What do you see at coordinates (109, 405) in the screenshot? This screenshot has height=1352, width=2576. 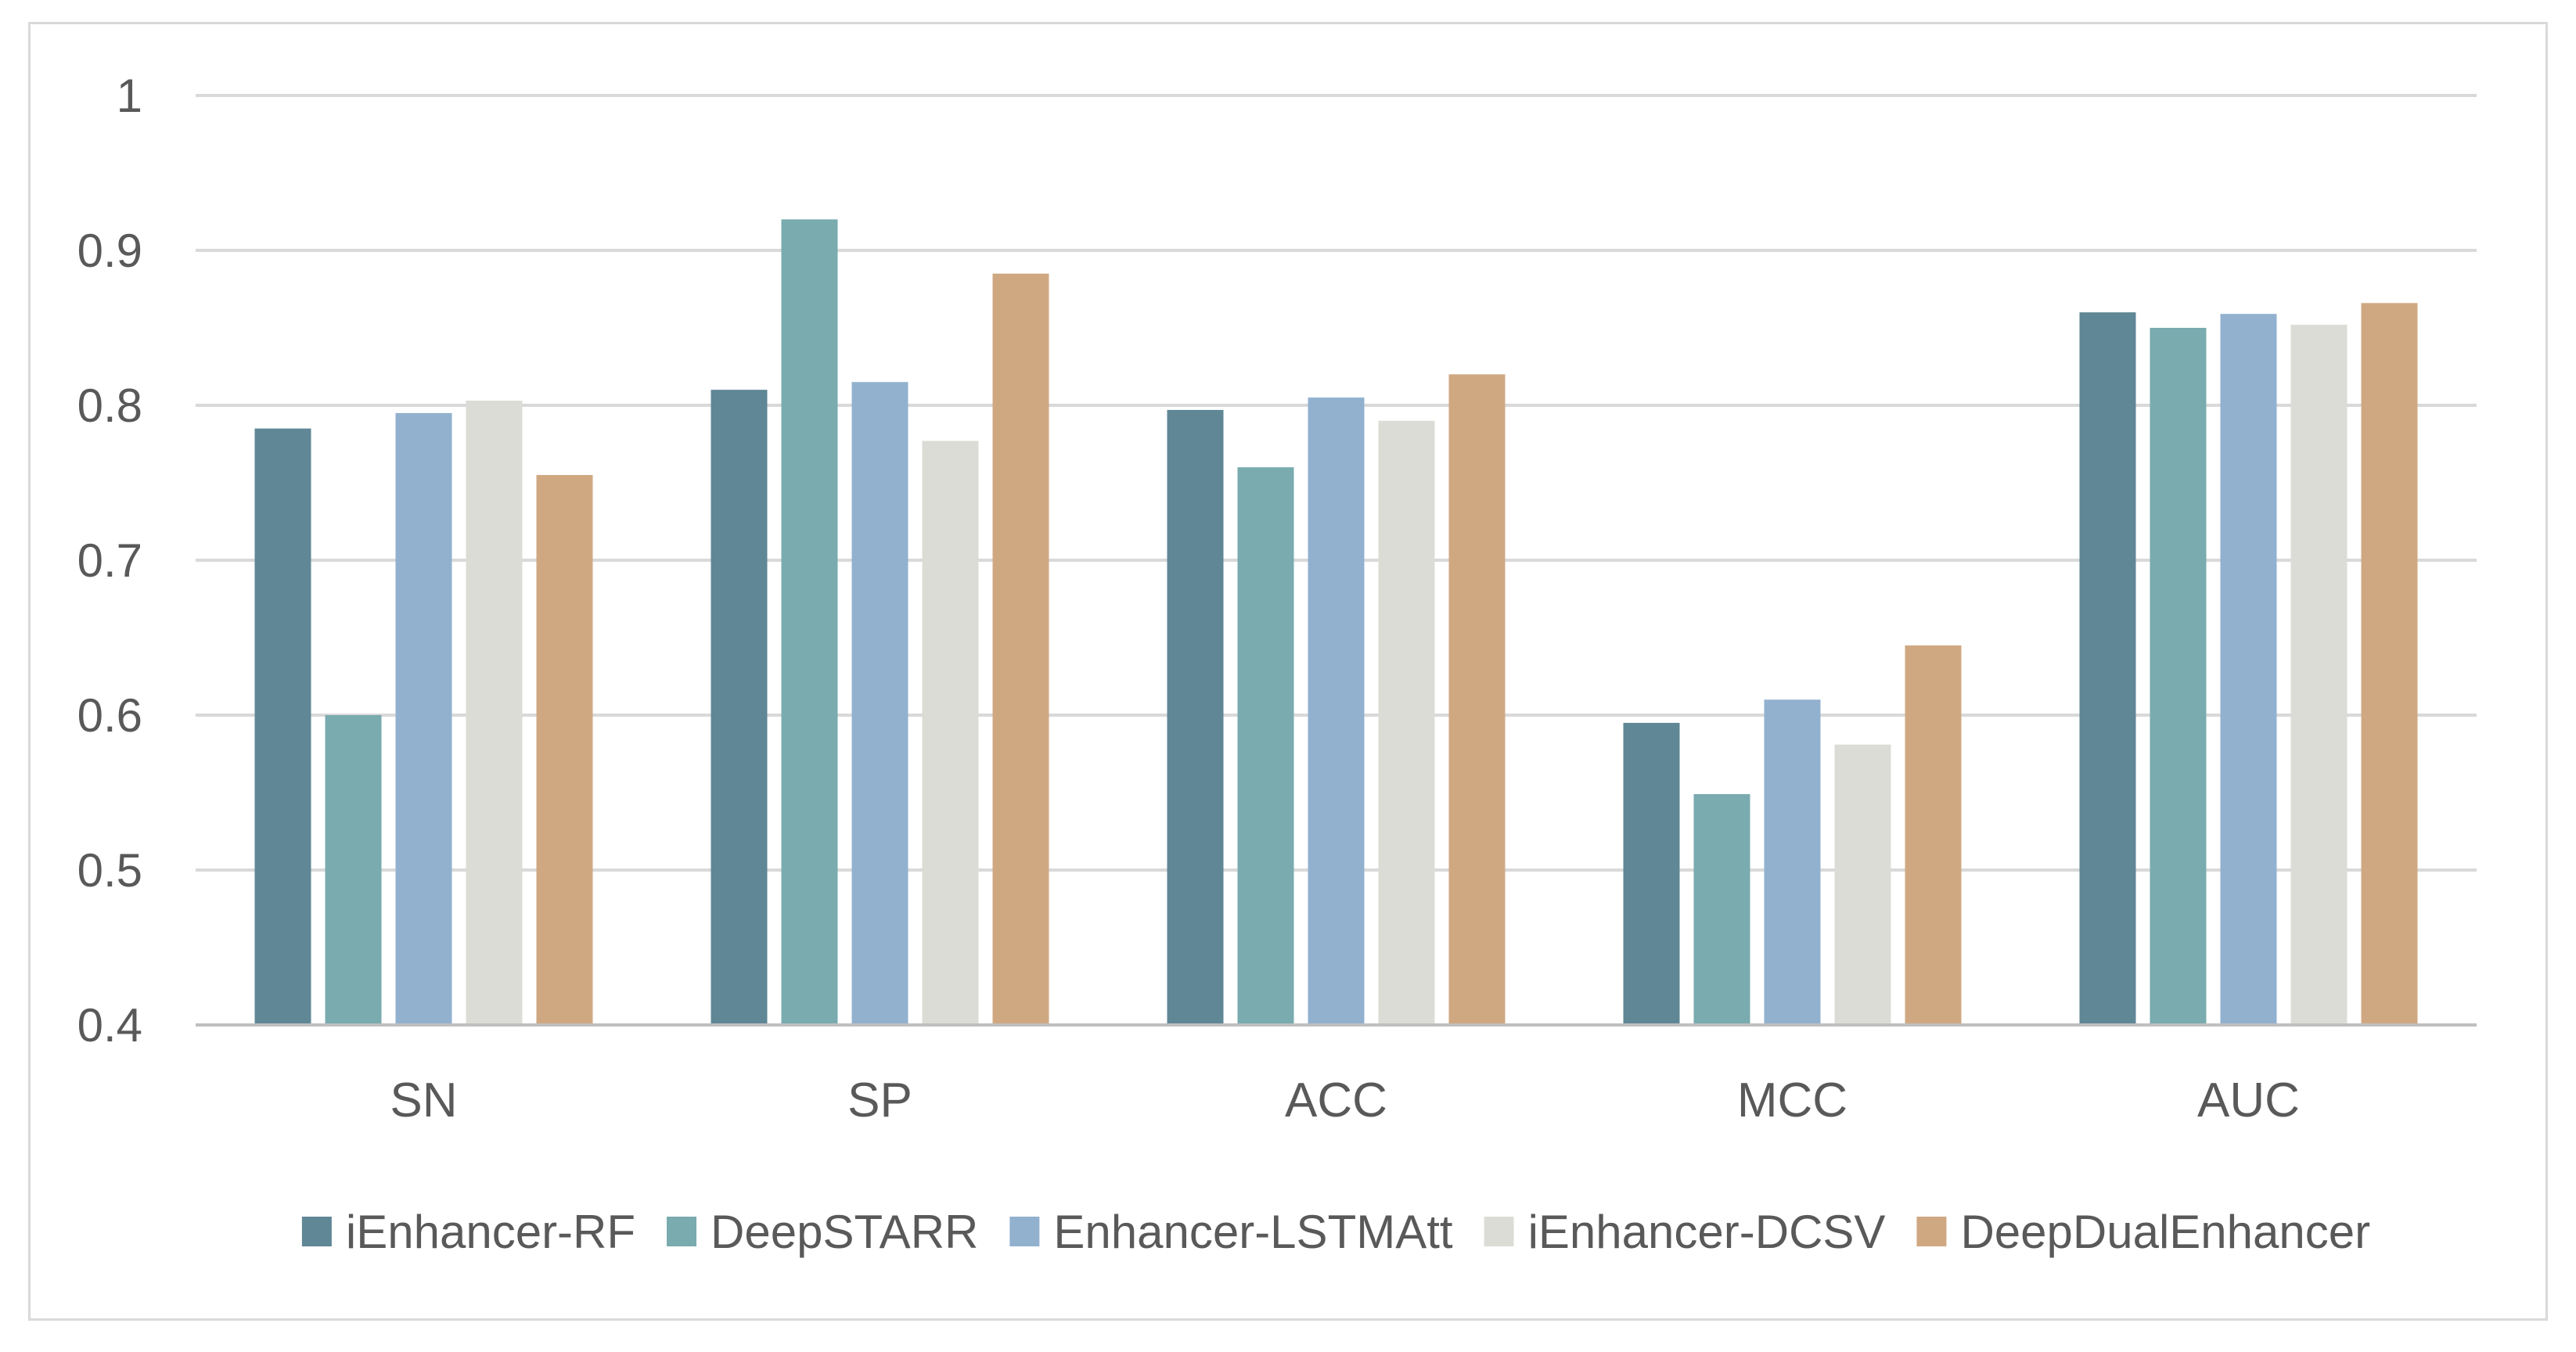 I see `y-tick-label: 0.8` at bounding box center [109, 405].